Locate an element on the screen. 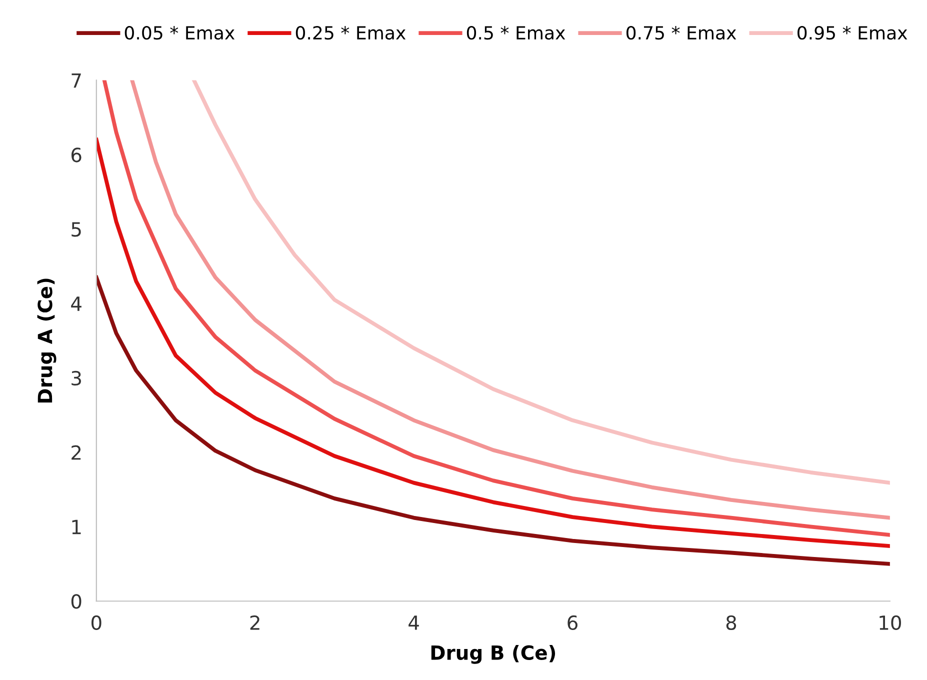  legend-label: 0.5 * Emax is located at coordinates (516, 33).